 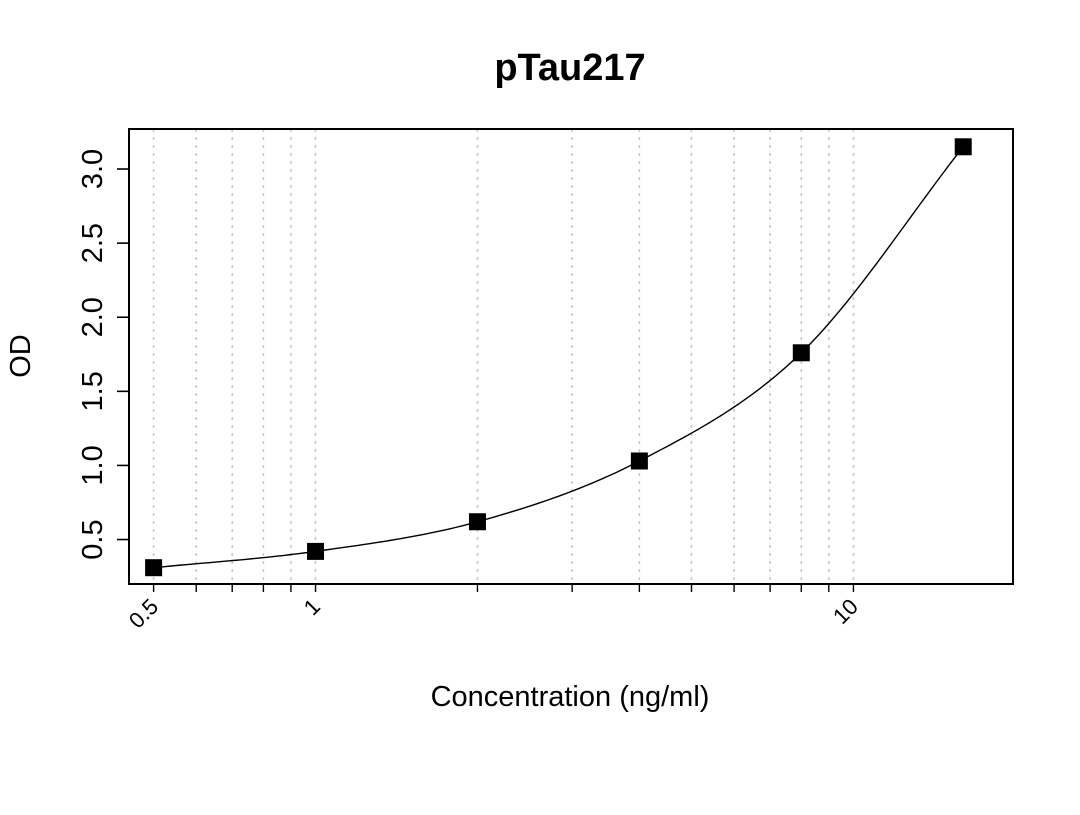 I want to click on x-tick-label: 0.5, so click(x=143, y=613).